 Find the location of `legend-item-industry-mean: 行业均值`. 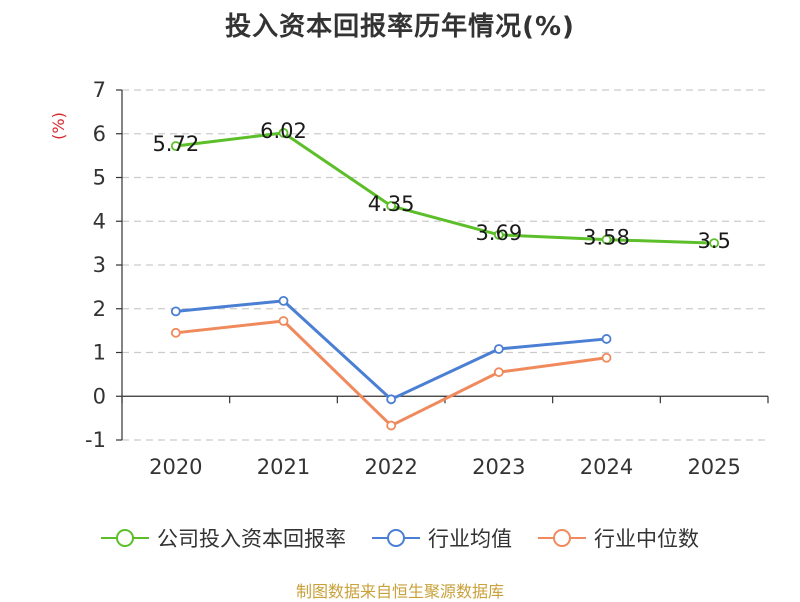

legend-item-industry-mean: 行业均值 is located at coordinates (442, 538).